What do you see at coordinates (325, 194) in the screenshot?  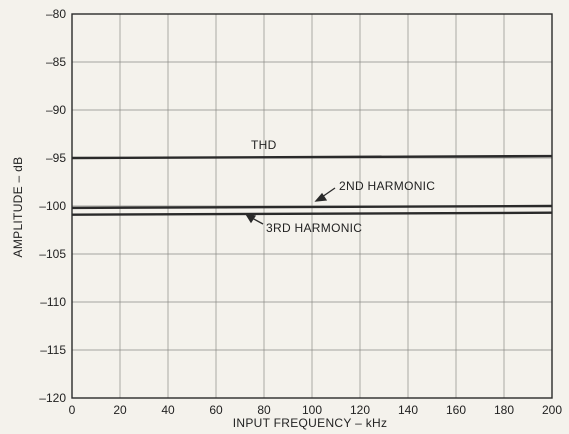 I see `second-harmonic-arrow` at bounding box center [325, 194].